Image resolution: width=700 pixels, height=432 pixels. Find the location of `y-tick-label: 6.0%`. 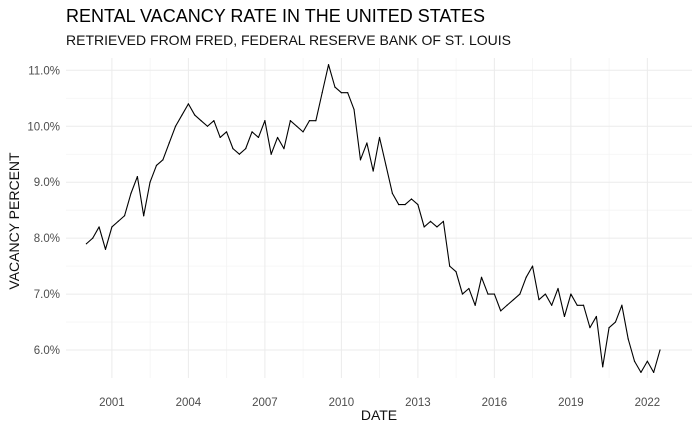

y-tick-label: 6.0% is located at coordinates (47, 351).